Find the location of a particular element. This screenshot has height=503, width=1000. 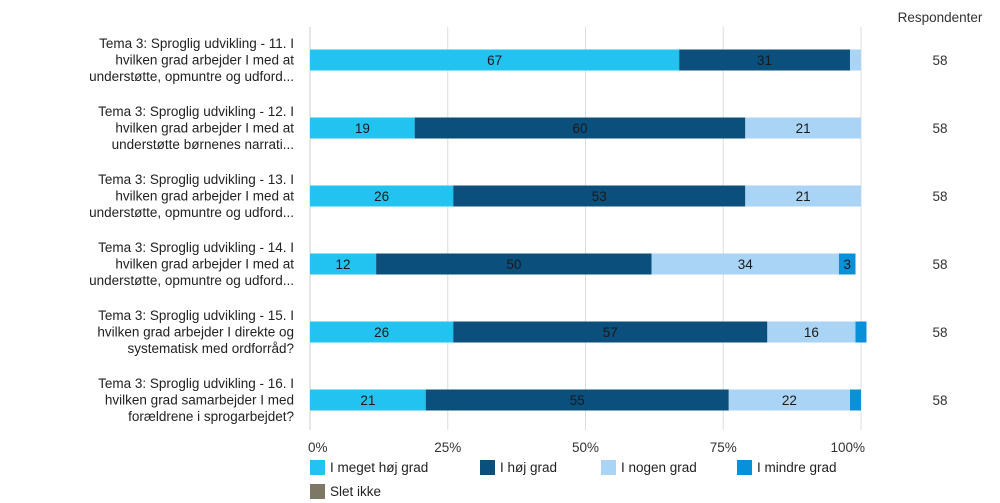

data-label: 53 is located at coordinates (599, 196).